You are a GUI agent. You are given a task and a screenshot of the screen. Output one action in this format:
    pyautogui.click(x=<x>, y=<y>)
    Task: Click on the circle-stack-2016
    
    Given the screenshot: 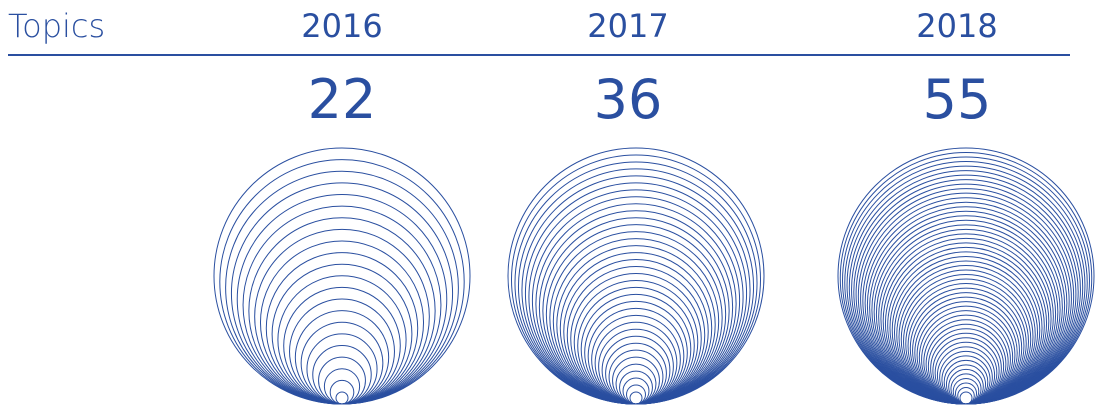 What is the action you would take?
    pyautogui.click(x=342, y=276)
    